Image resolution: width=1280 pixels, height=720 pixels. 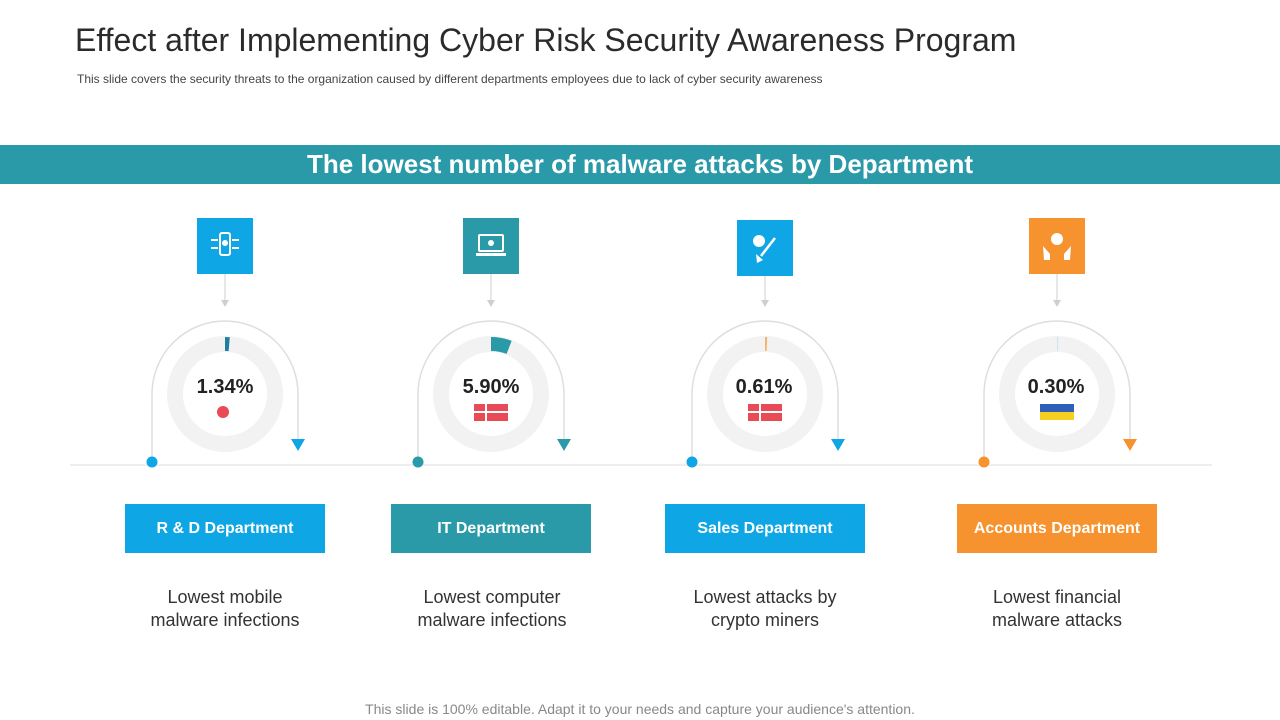 What do you see at coordinates (491, 528) in the screenshot?
I see `department-label: IT Department` at bounding box center [491, 528].